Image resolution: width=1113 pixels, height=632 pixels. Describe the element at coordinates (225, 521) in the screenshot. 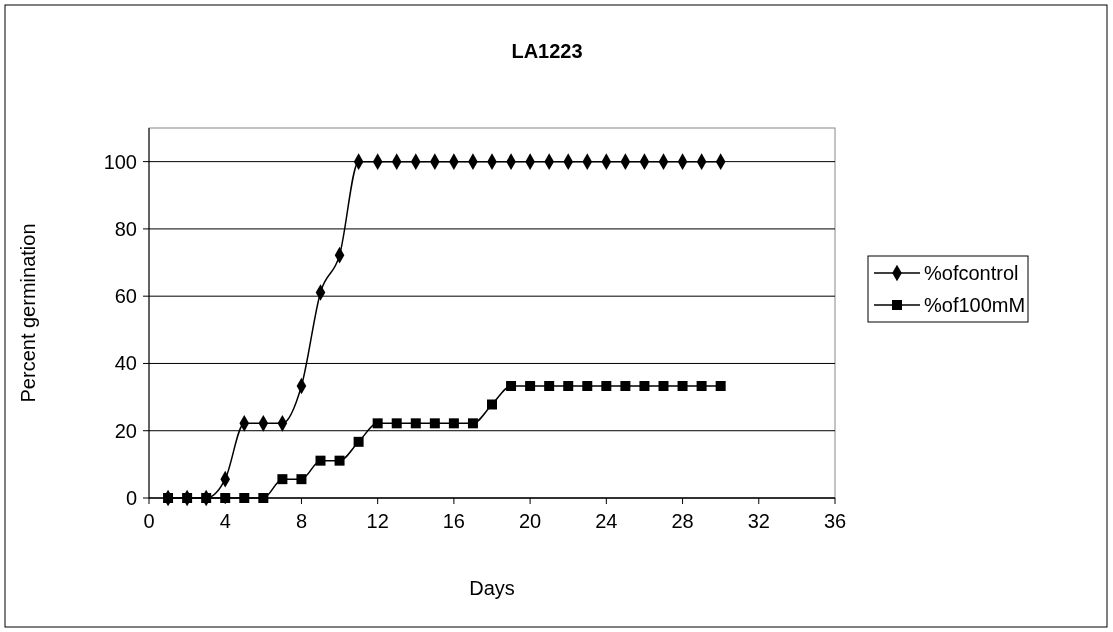

I see `x-tick-label: 4` at that location.